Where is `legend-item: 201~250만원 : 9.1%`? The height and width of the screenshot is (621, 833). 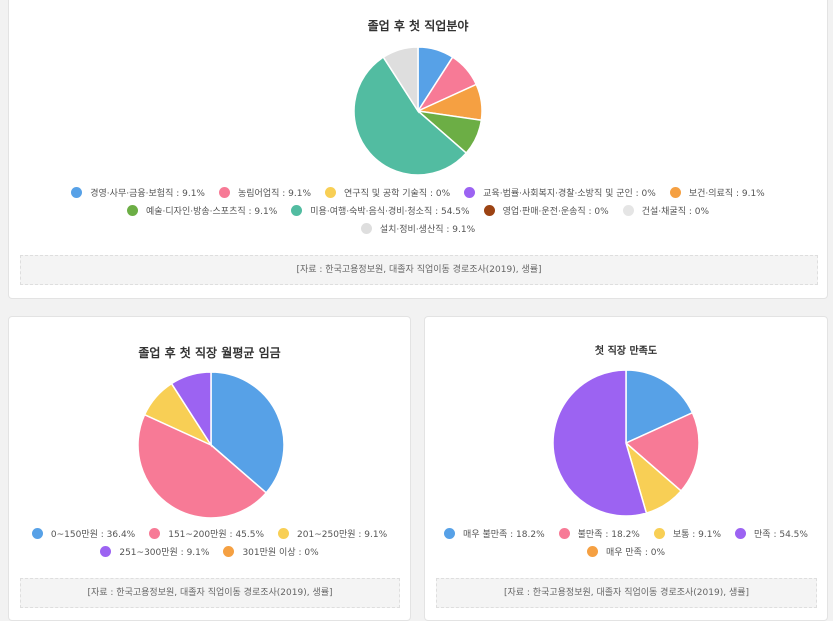
legend-item: 201~250만원 : 9.1% is located at coordinates (332, 533).